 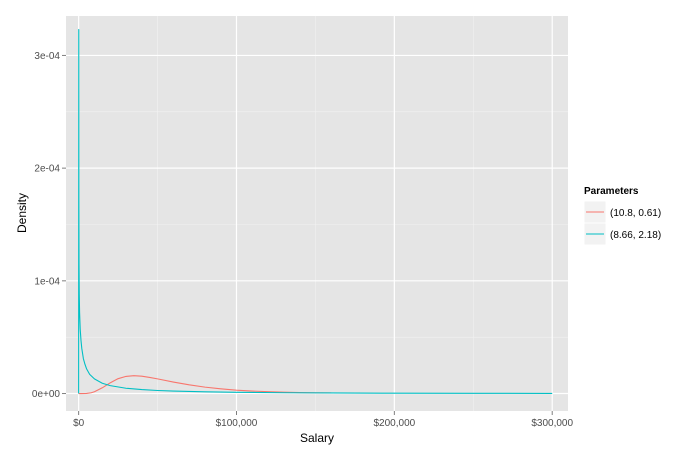 What do you see at coordinates (22, 213) in the screenshot?
I see `y-axis-title: Density` at bounding box center [22, 213].